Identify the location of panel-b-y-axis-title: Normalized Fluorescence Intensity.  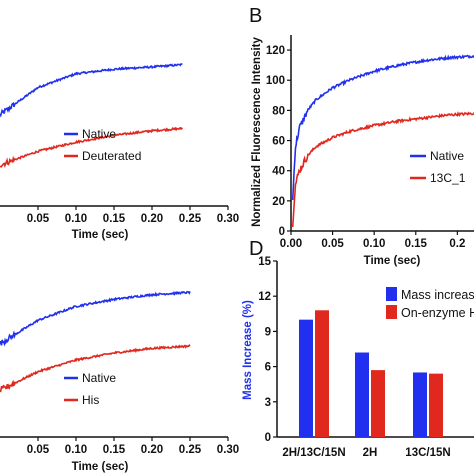
(257, 131).